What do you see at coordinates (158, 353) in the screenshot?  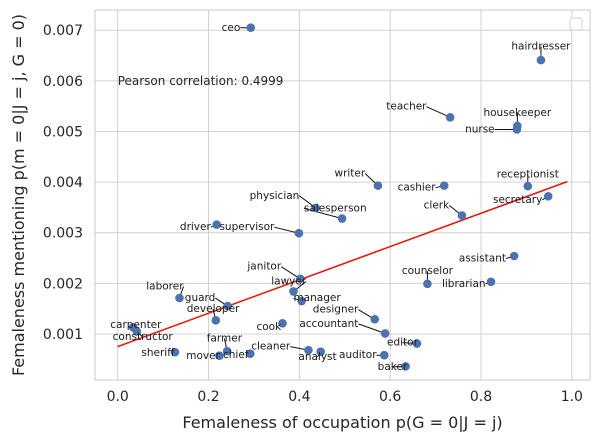 I see `point-label-sheriff: sheriff` at bounding box center [158, 353].